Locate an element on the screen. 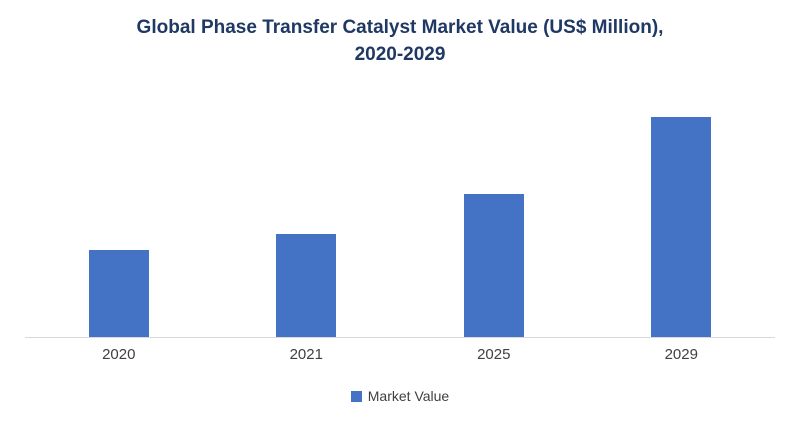  x-axis-label-2029: 2029 is located at coordinates (681, 354).